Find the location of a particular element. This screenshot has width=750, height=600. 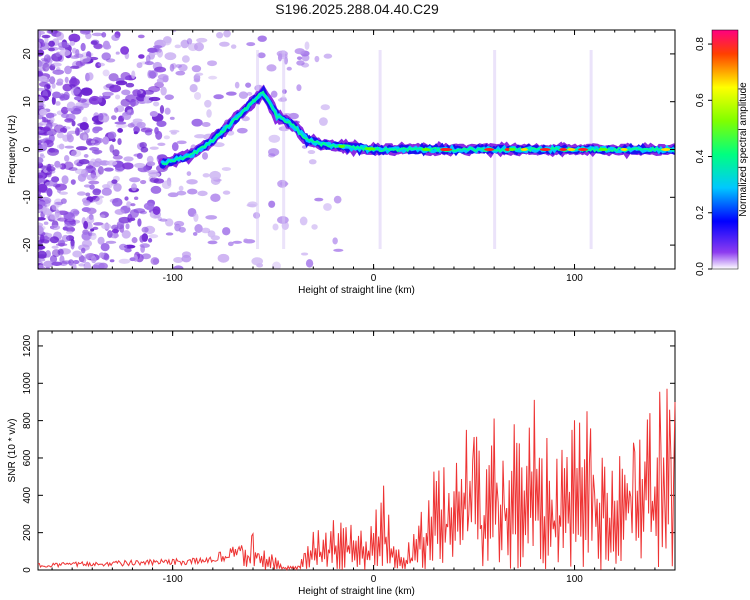

x-tick-label: 100 is located at coordinates (574, 278).